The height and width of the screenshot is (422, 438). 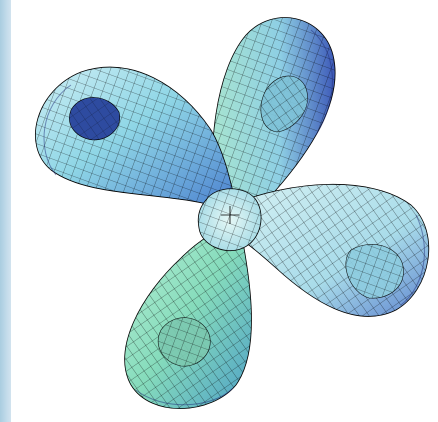 What do you see at coordinates (188, 315) in the screenshot?
I see `bottom-lobe` at bounding box center [188, 315].